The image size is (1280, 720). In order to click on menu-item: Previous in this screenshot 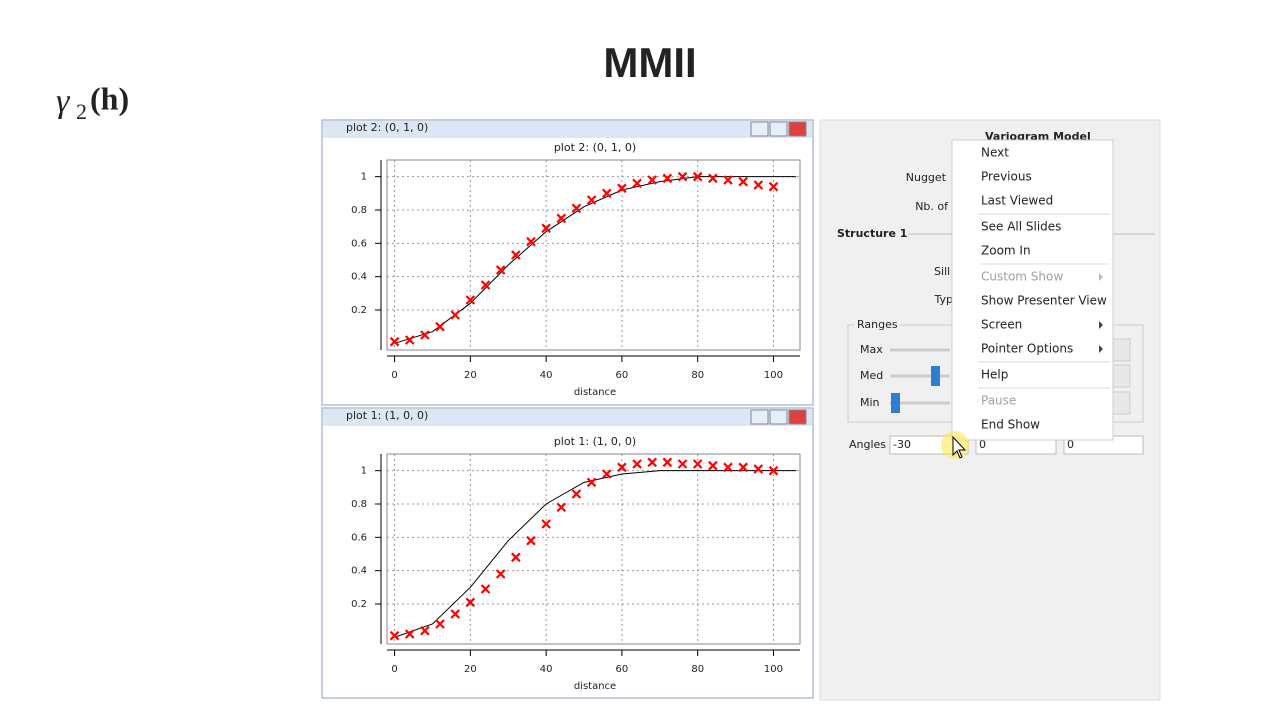, I will do `click(1006, 177)`.